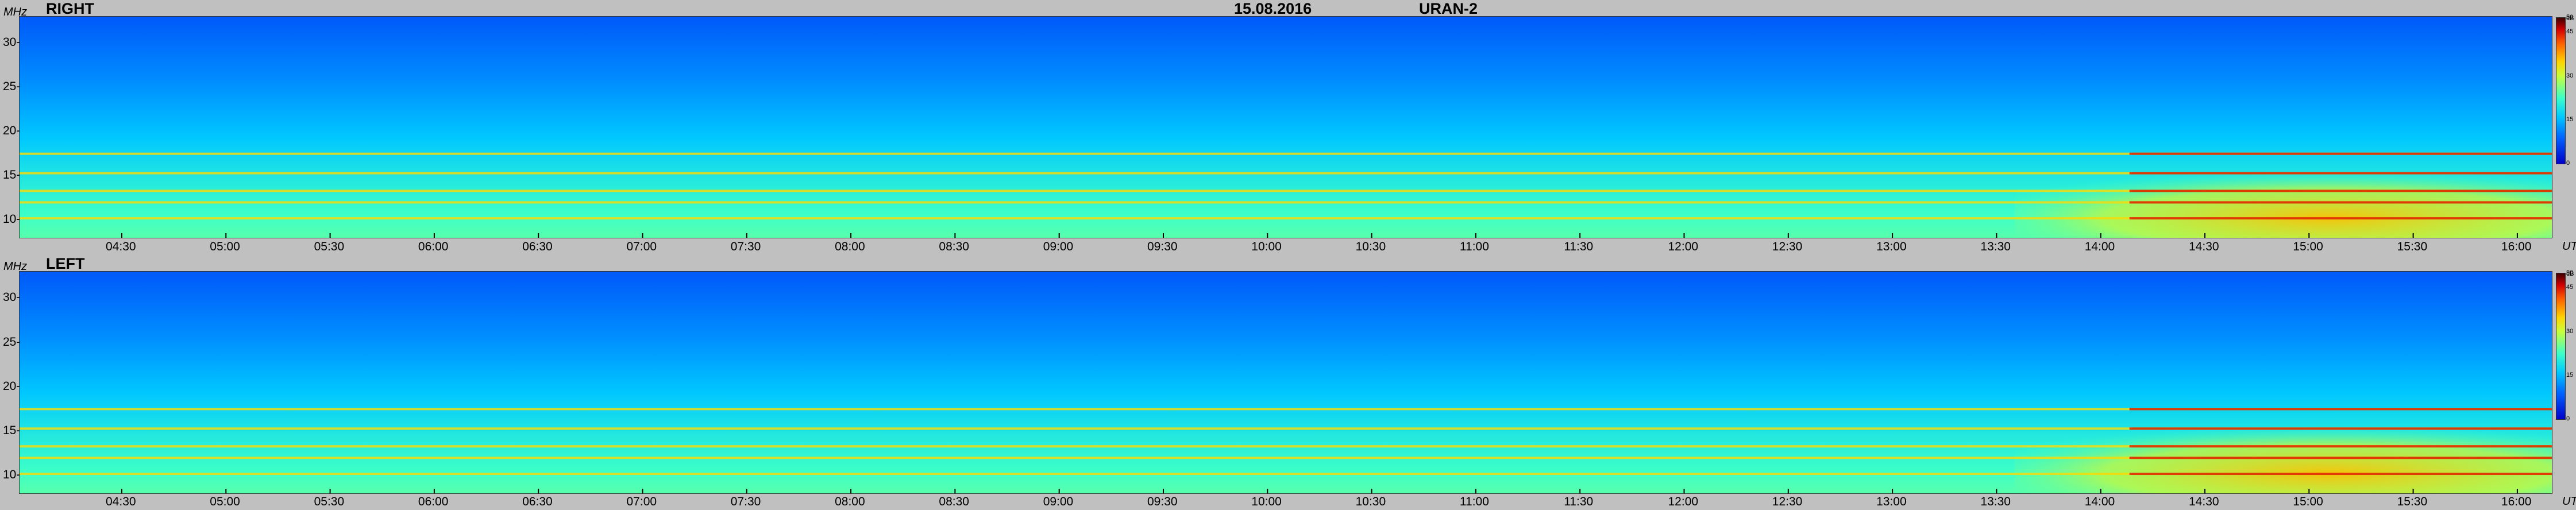 The image size is (2576, 510). I want to click on date-label: 15.08.2016, so click(1273, 8).